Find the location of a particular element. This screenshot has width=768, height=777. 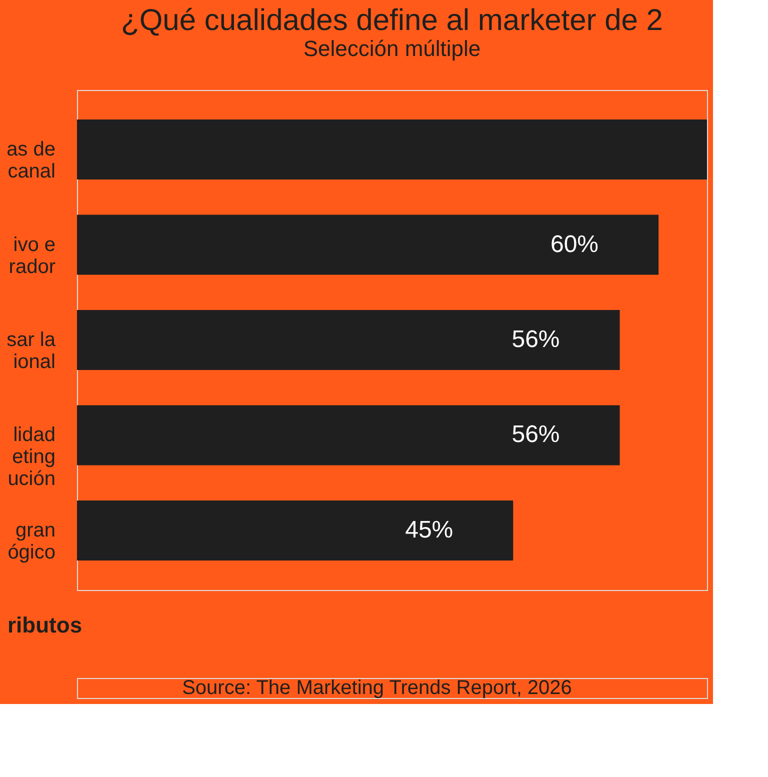

y-axis-title: ributos is located at coordinates (45, 625).